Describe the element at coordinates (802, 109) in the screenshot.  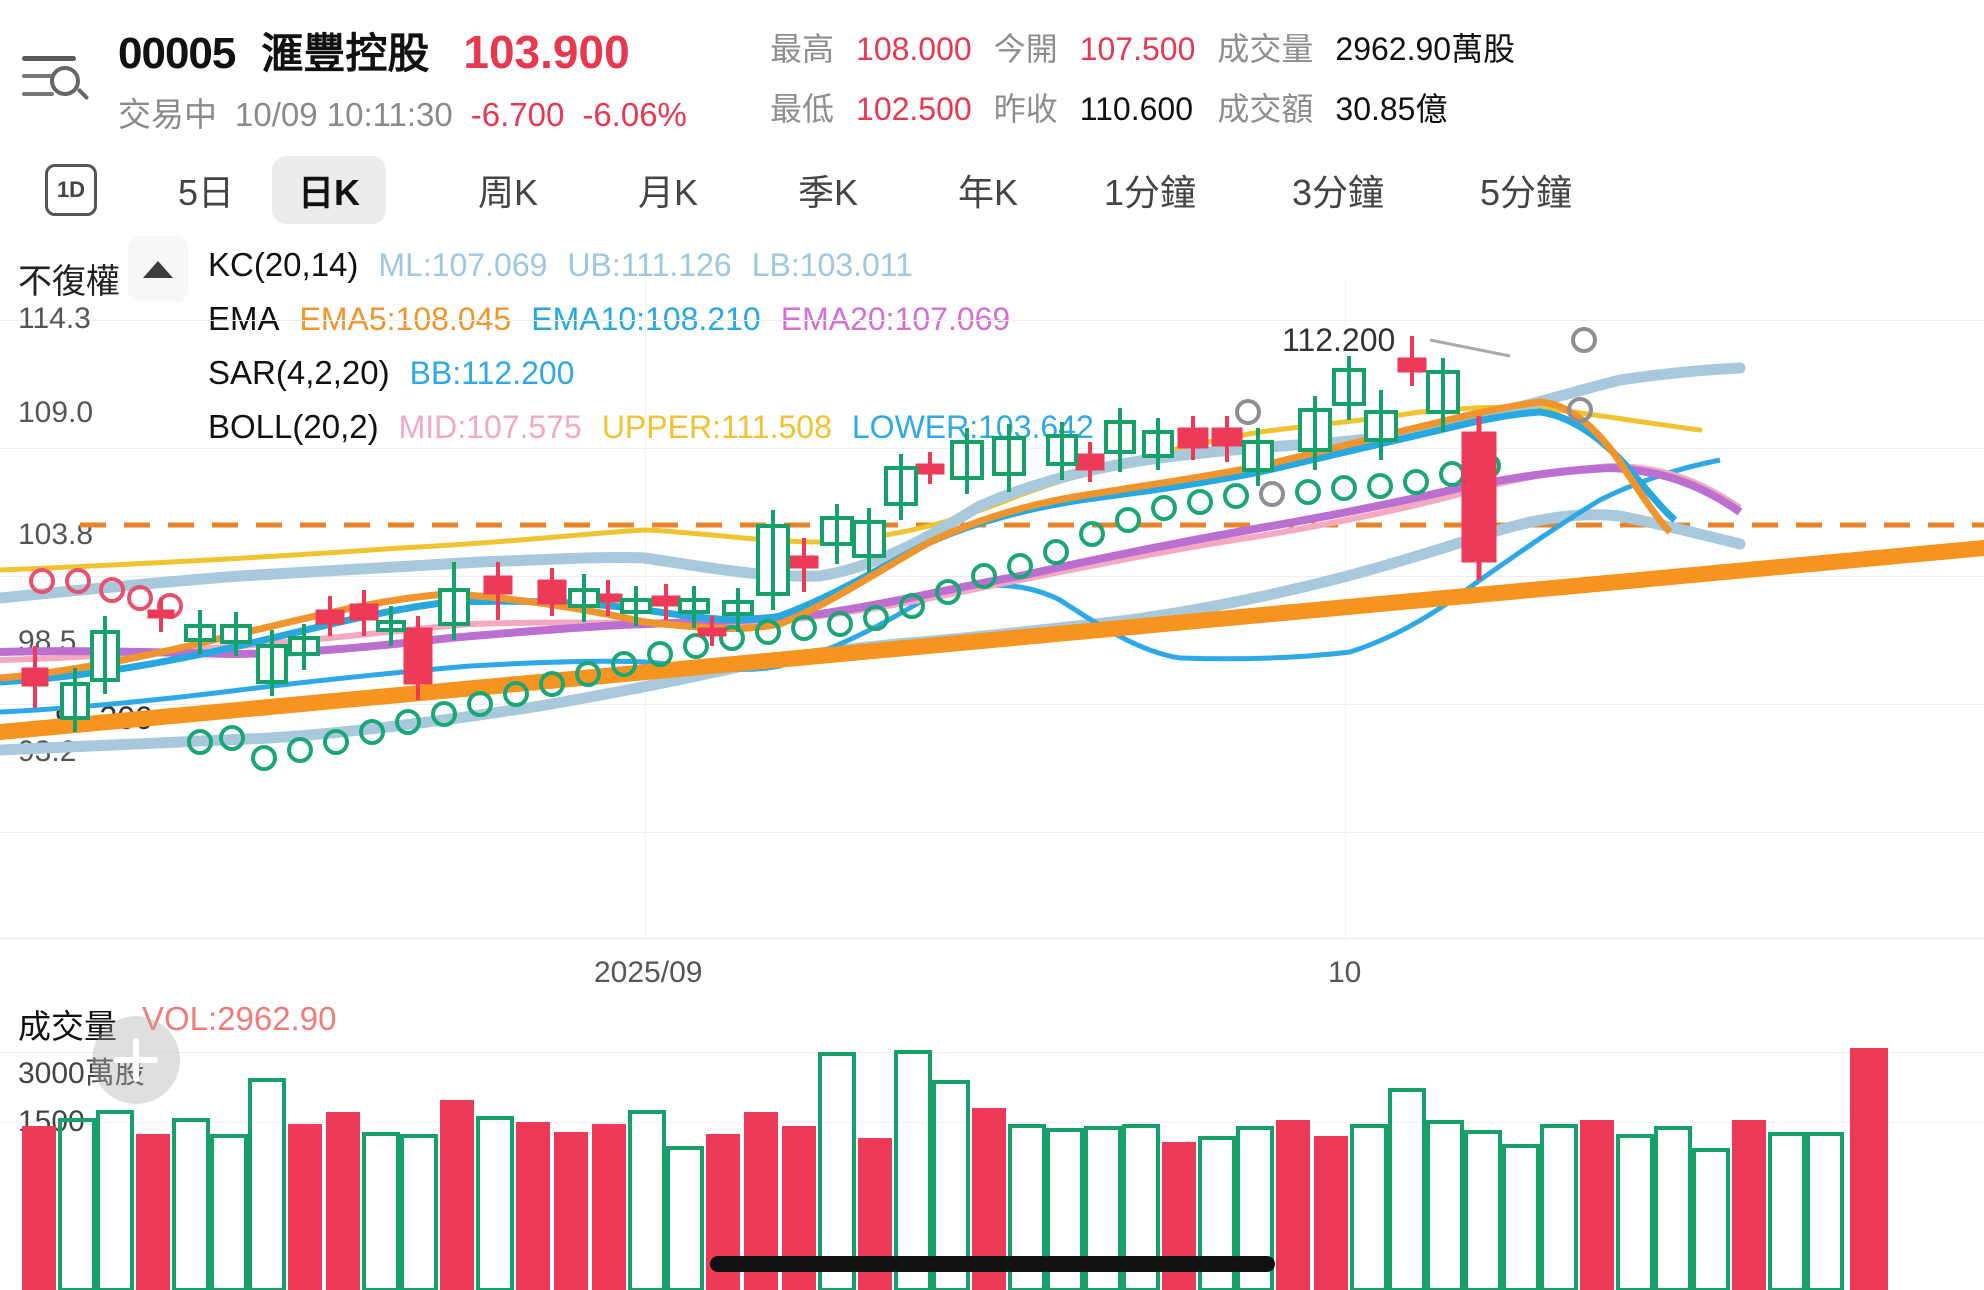
I see `stat-label-low: 最低` at that location.